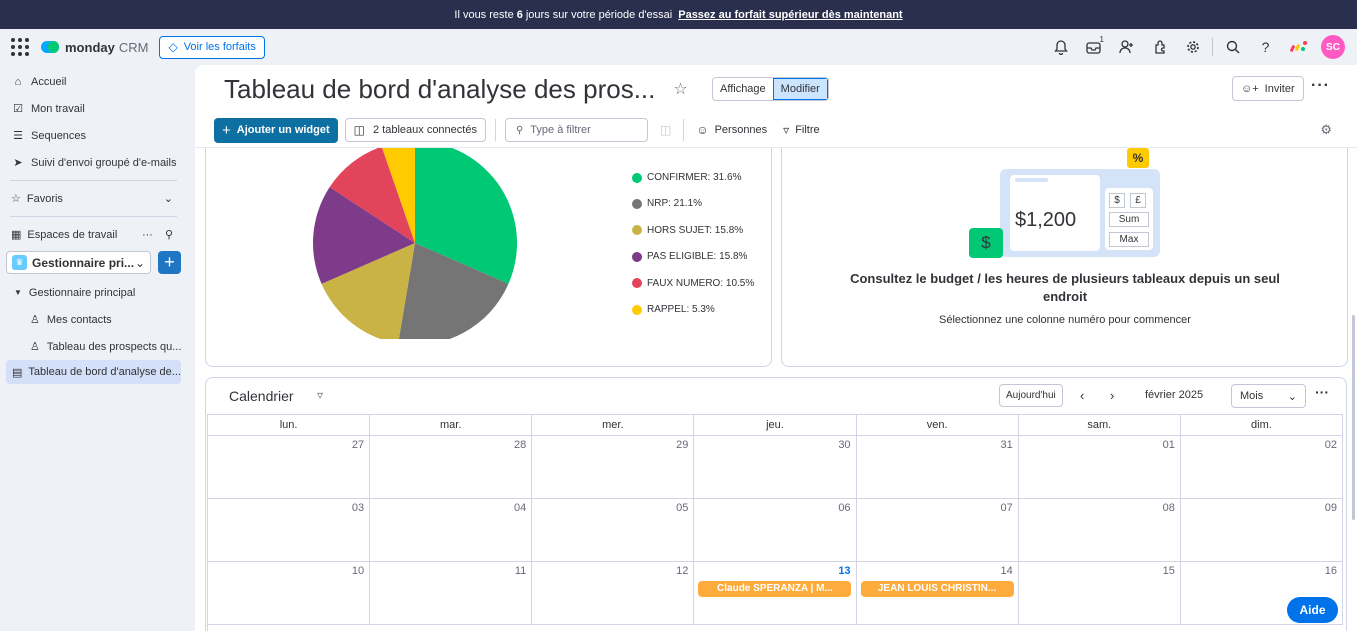 This screenshot has width=1357, height=631. Describe the element at coordinates (938, 467) in the screenshot. I see `calendar-day-cell: 31` at that location.